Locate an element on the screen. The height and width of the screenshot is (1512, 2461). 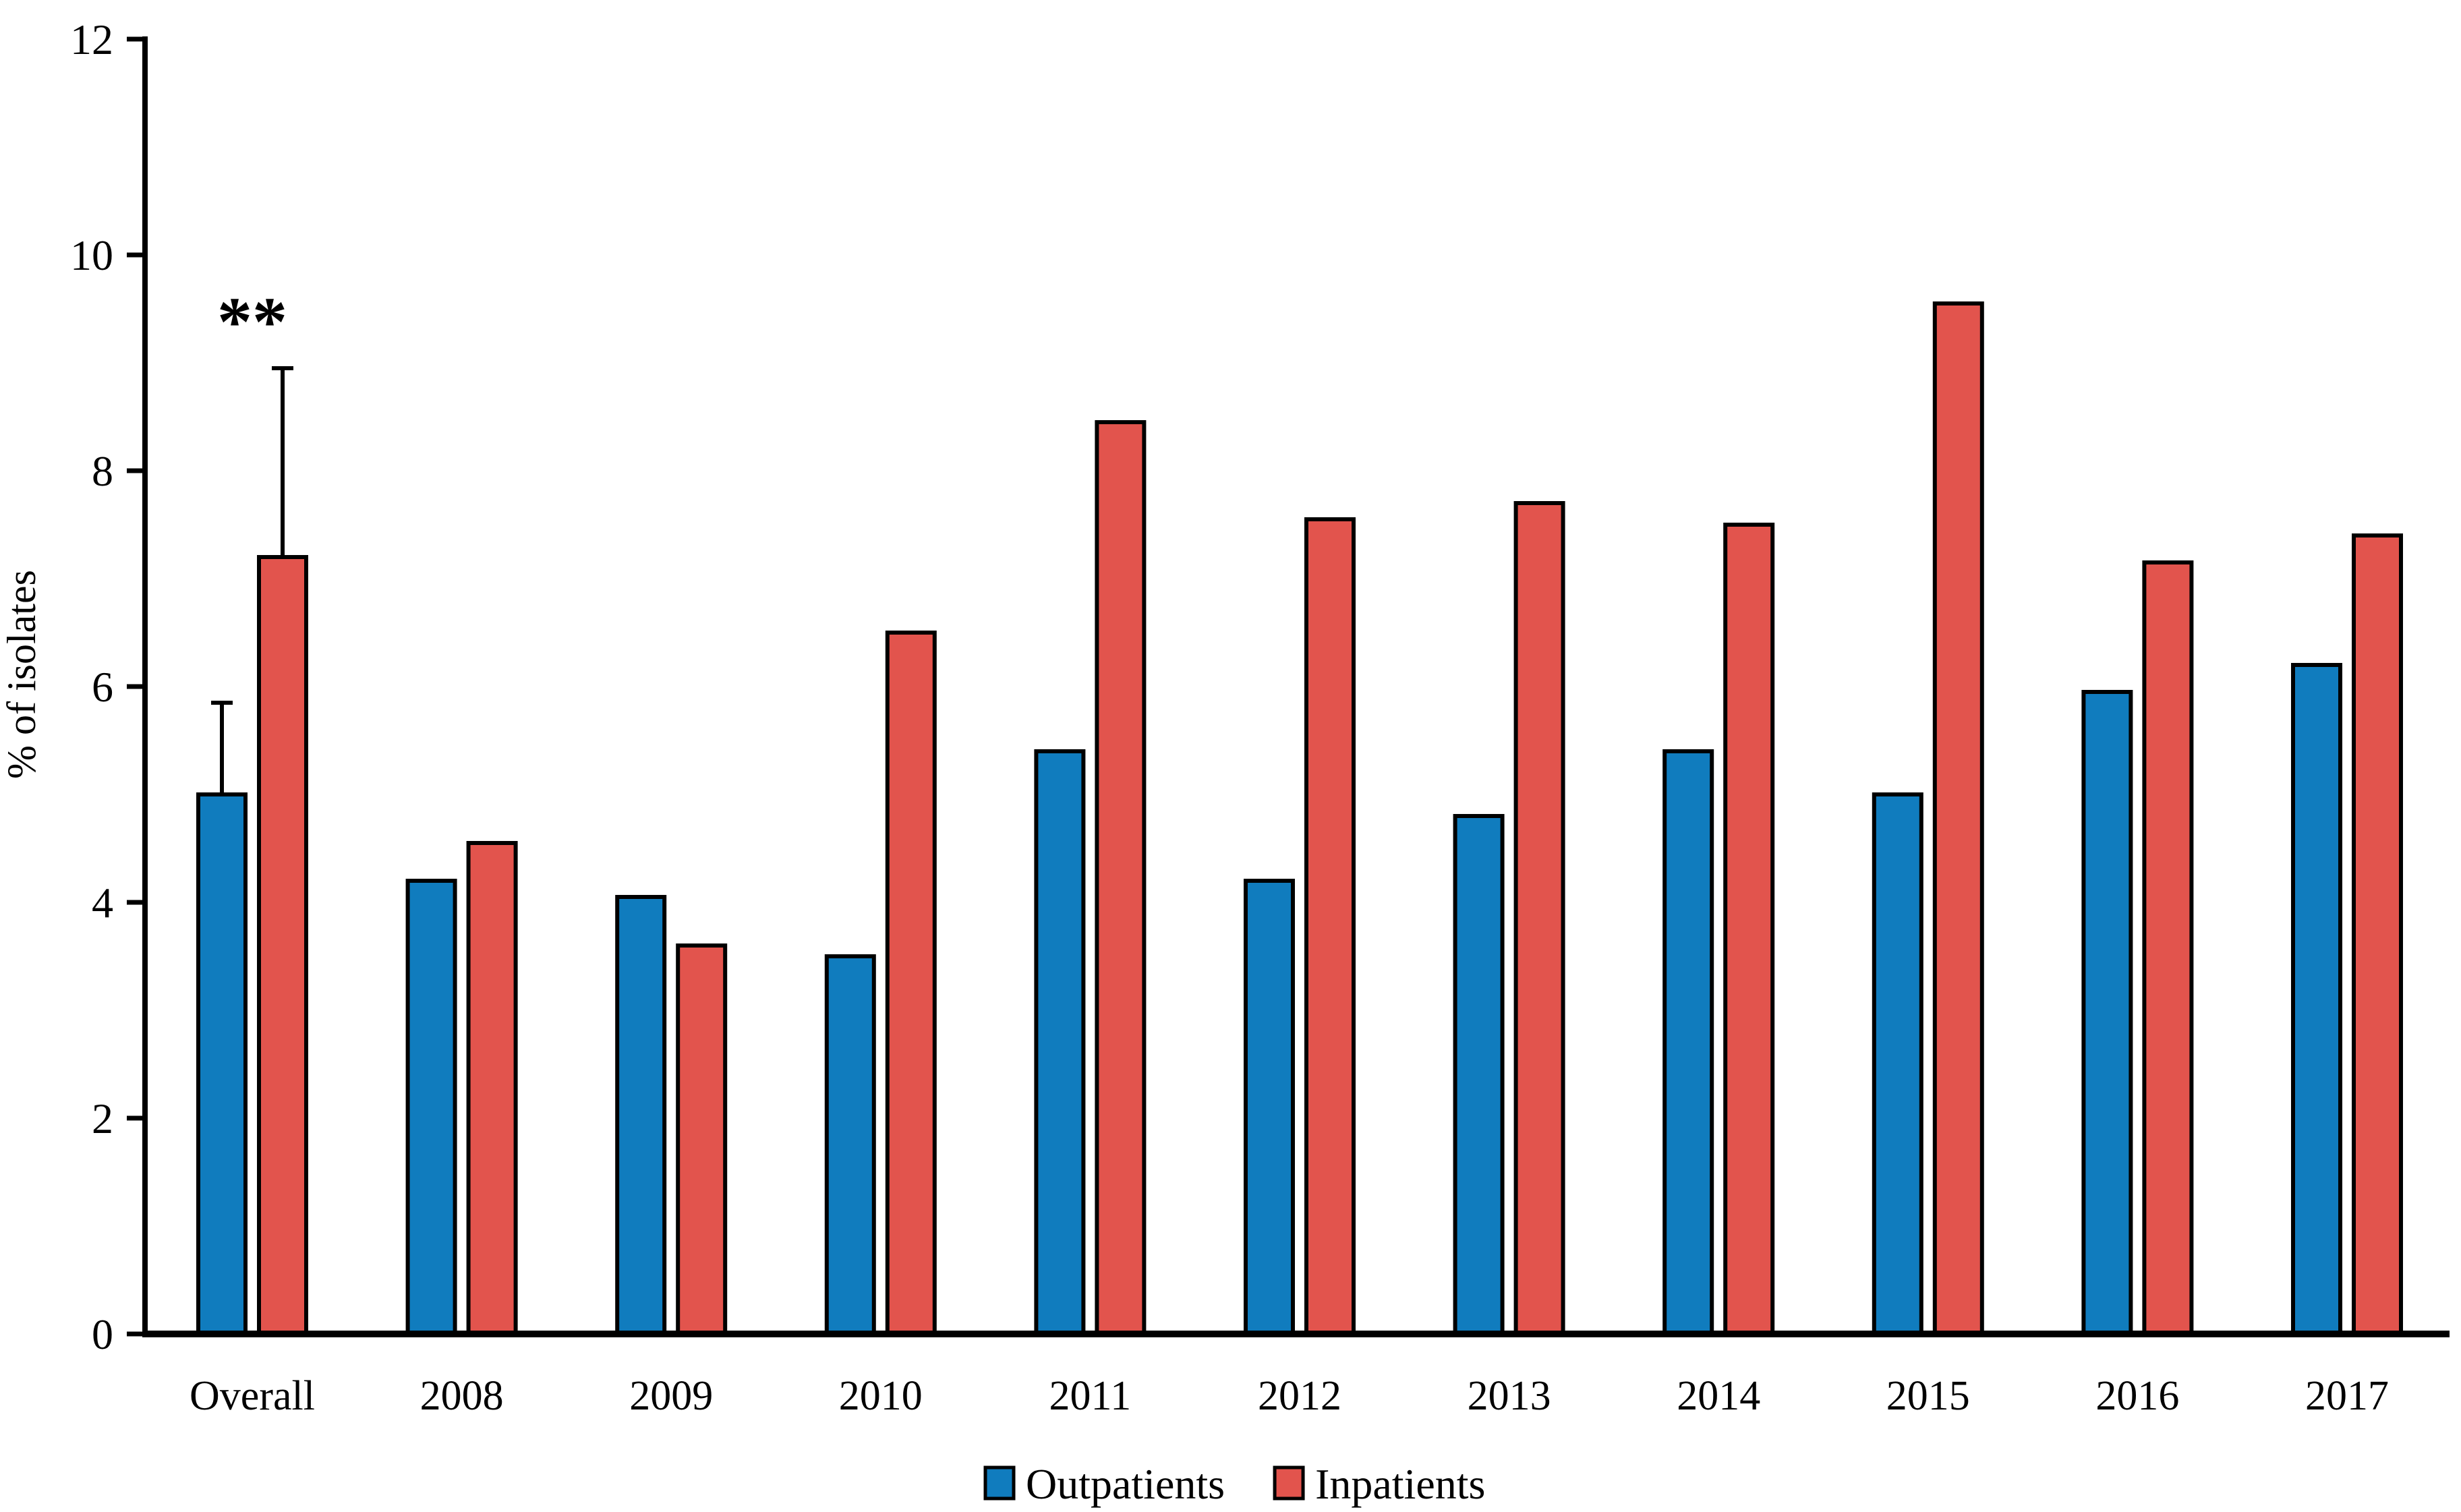
bar-inpatients-2014 is located at coordinates (1749, 929).